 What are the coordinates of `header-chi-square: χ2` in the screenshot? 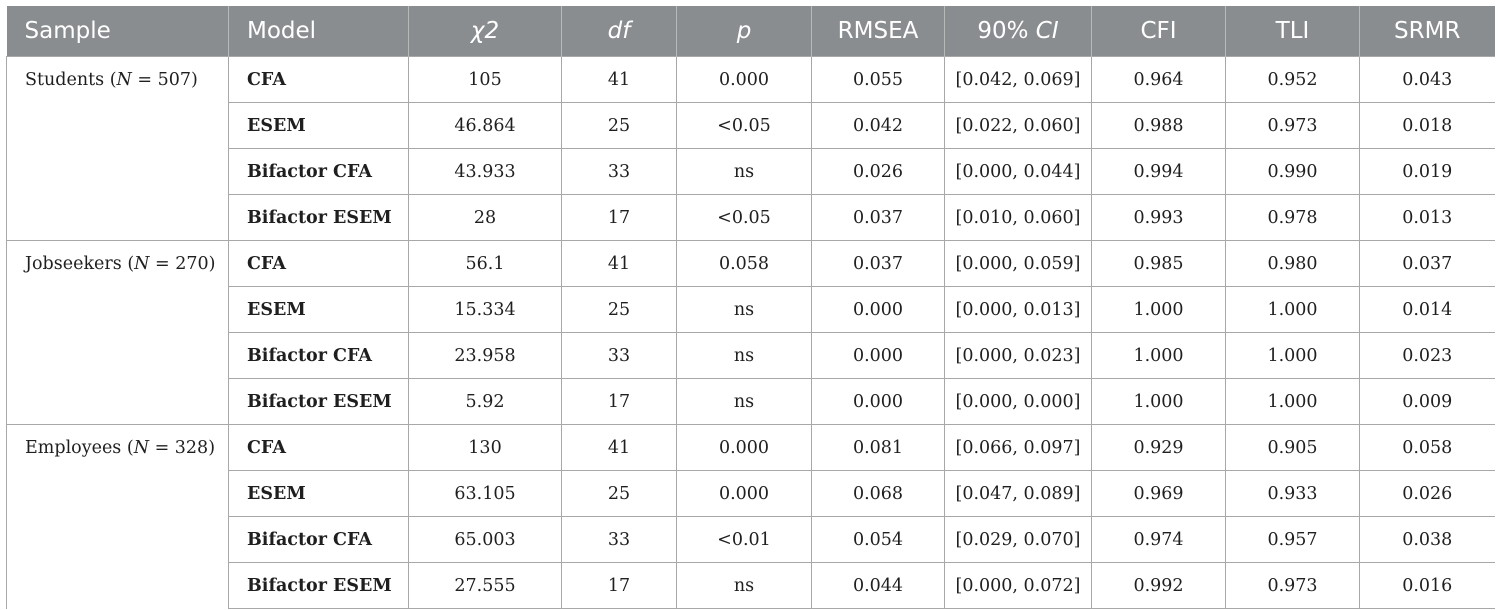 It's located at (485, 31).